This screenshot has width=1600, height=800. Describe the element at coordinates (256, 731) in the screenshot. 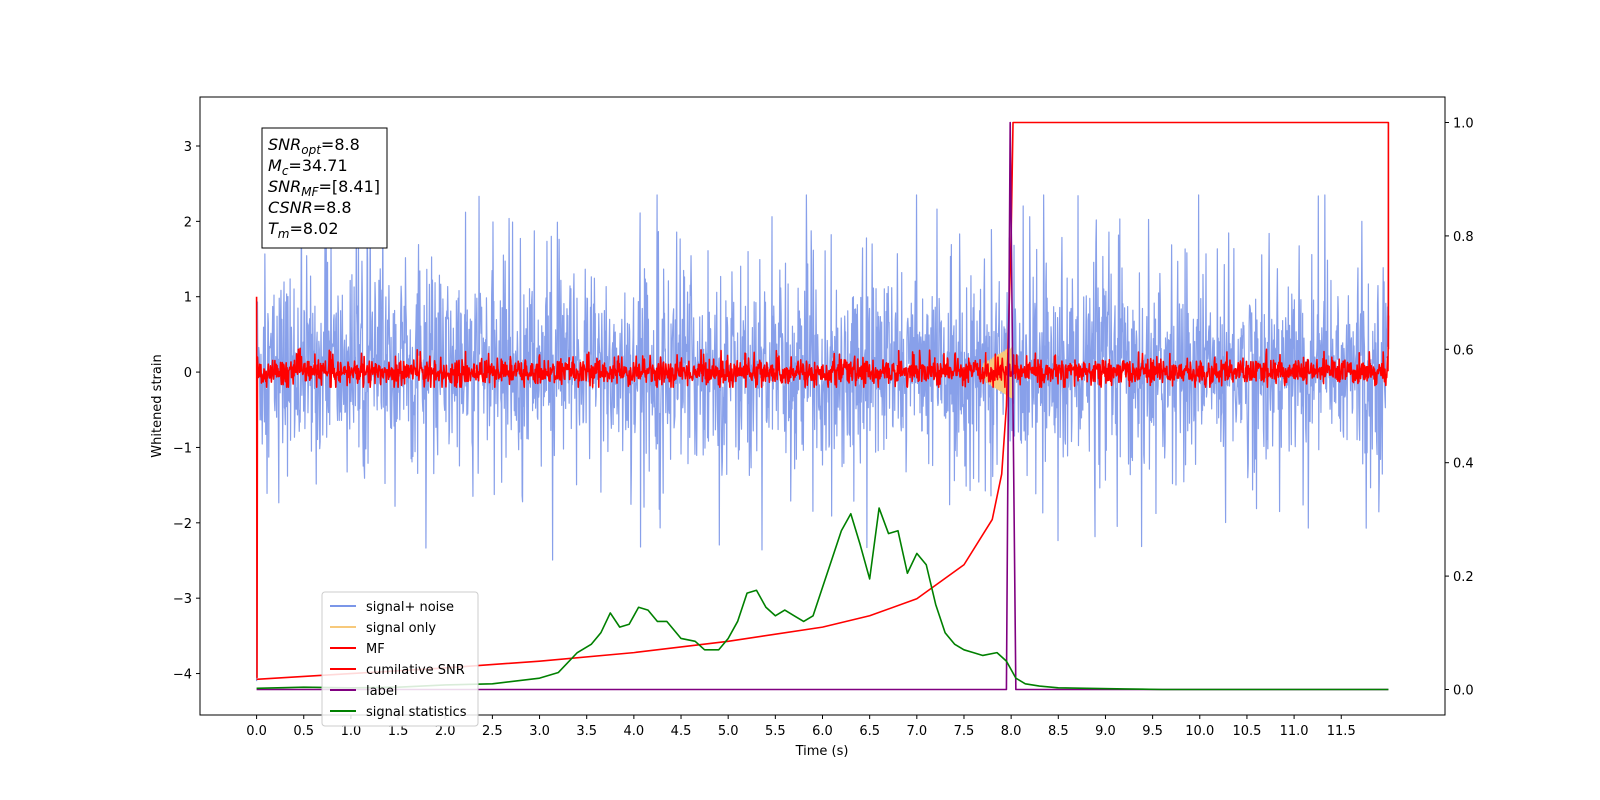

I see `x-tick-label: 0.0` at that location.